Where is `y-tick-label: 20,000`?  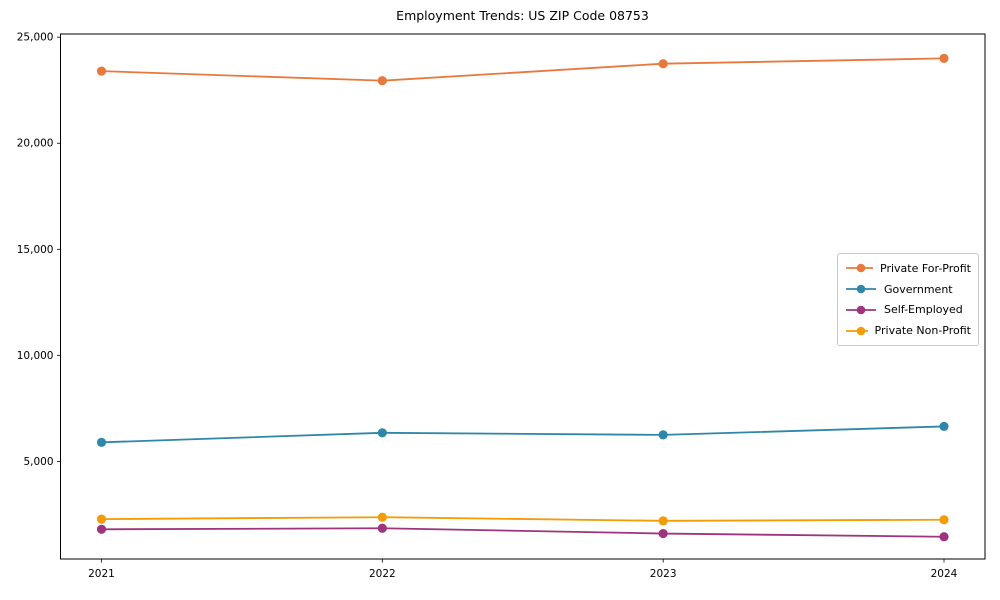 y-tick-label: 20,000 is located at coordinates (35, 144).